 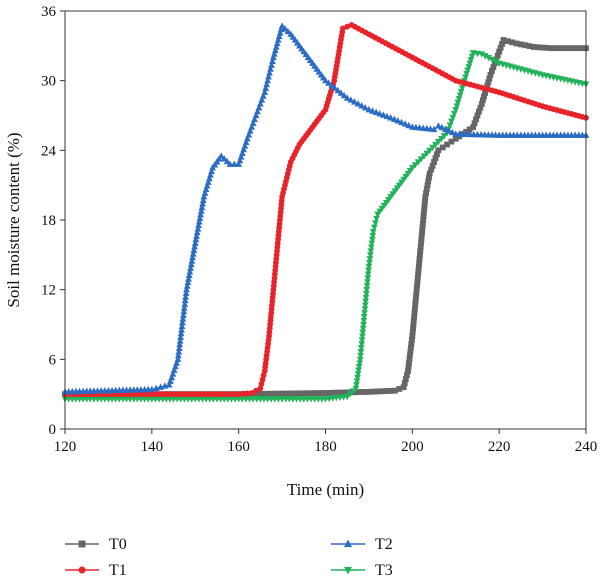 What do you see at coordinates (238, 447) in the screenshot?
I see `x-tick-label: 160` at bounding box center [238, 447].